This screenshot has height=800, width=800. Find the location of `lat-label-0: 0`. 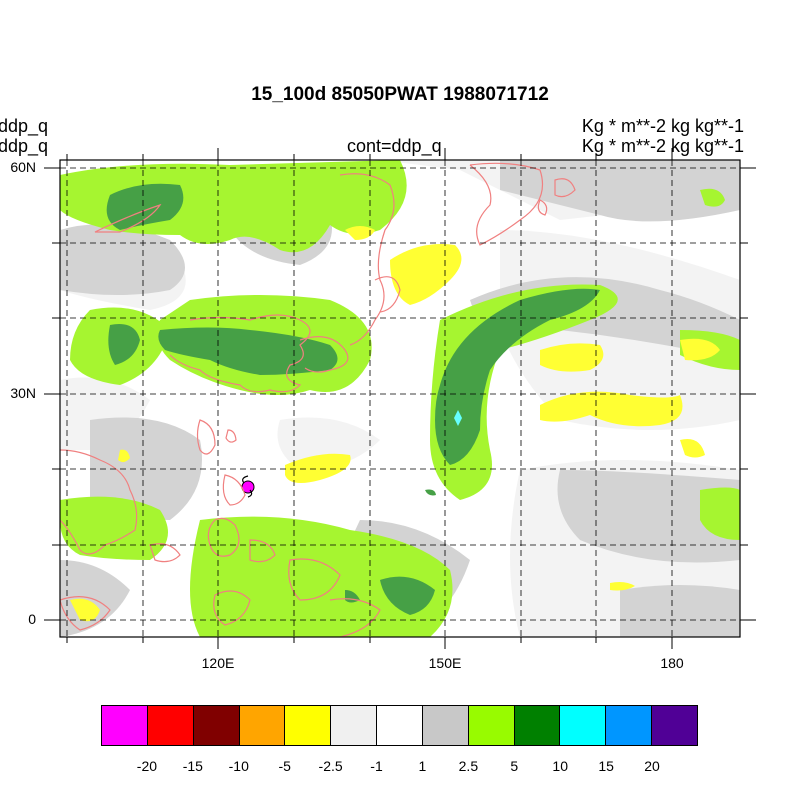

lat-label-0: 0 is located at coordinates (32, 619).